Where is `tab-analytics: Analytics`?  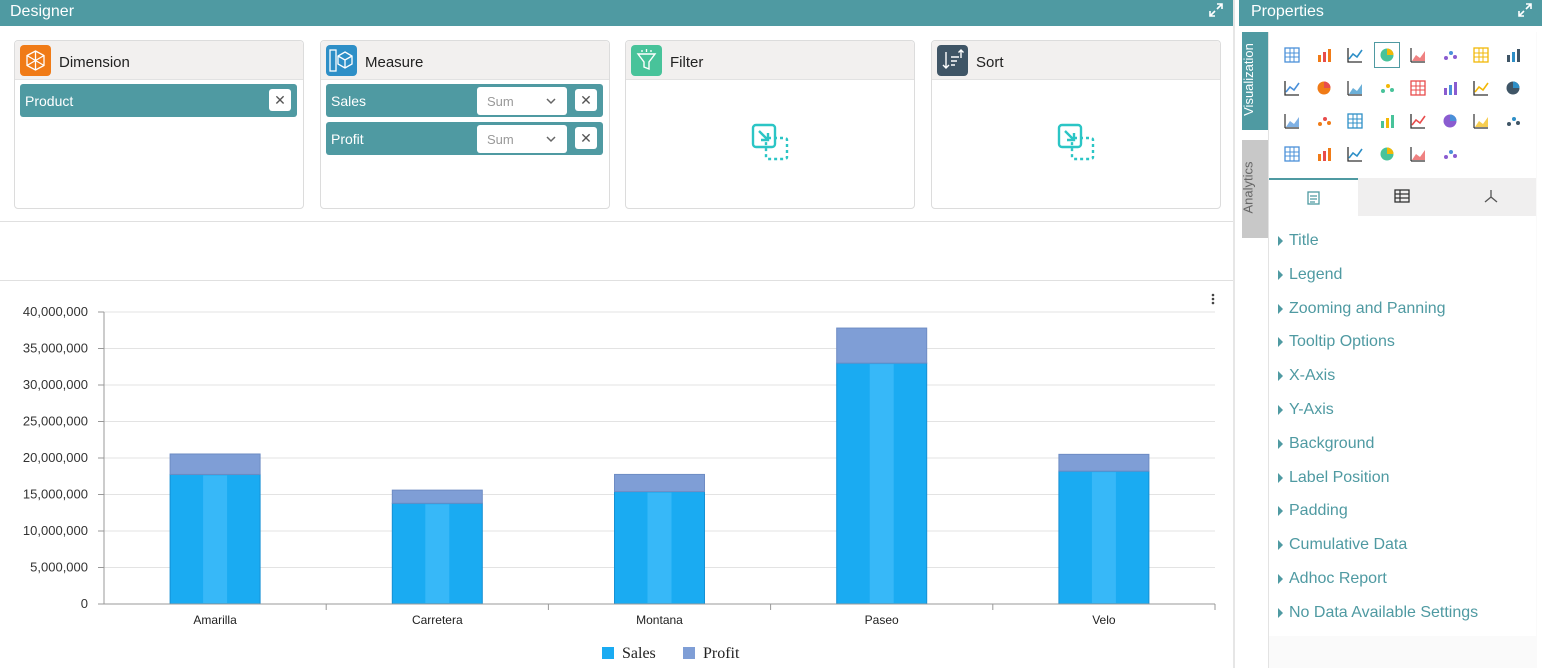
tab-analytics: Analytics is located at coordinates (1254, 189).